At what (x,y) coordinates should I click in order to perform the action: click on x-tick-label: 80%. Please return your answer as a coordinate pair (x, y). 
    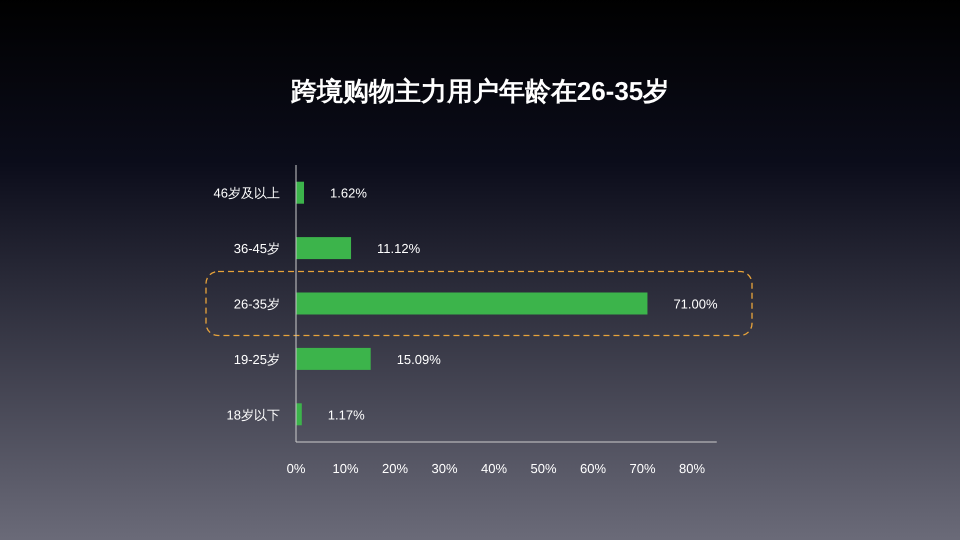
    Looking at the image, I should click on (692, 468).